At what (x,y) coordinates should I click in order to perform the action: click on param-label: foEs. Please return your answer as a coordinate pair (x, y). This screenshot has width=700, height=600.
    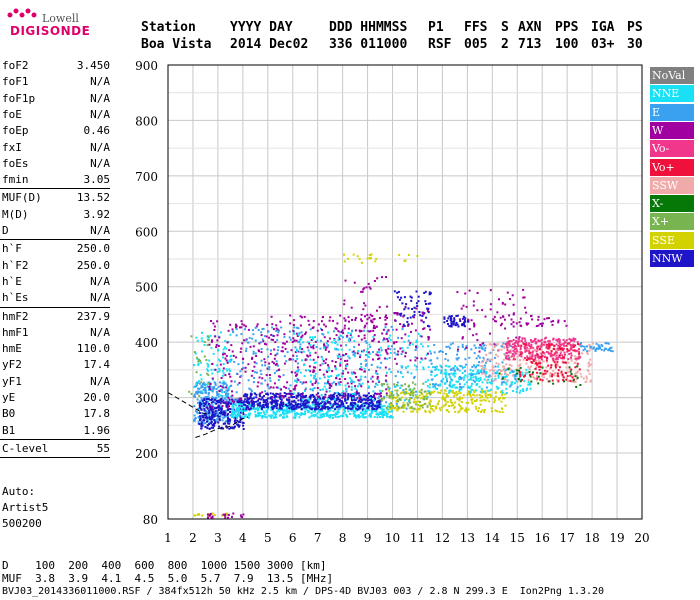
    Looking at the image, I should click on (15, 163).